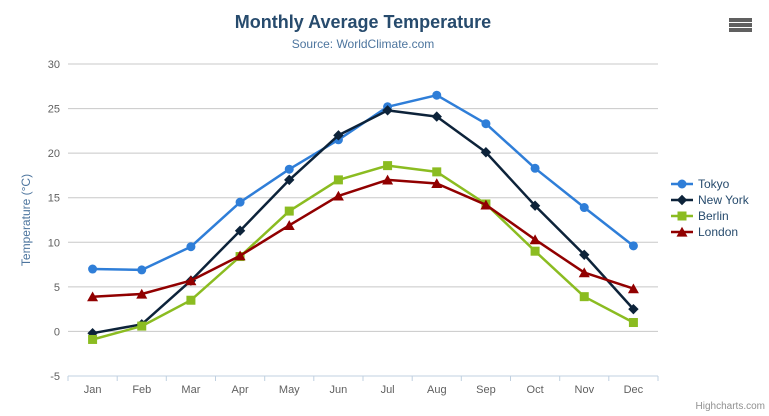  What do you see at coordinates (54, 199) in the screenshot?
I see `y-axis-label: 15` at bounding box center [54, 199].